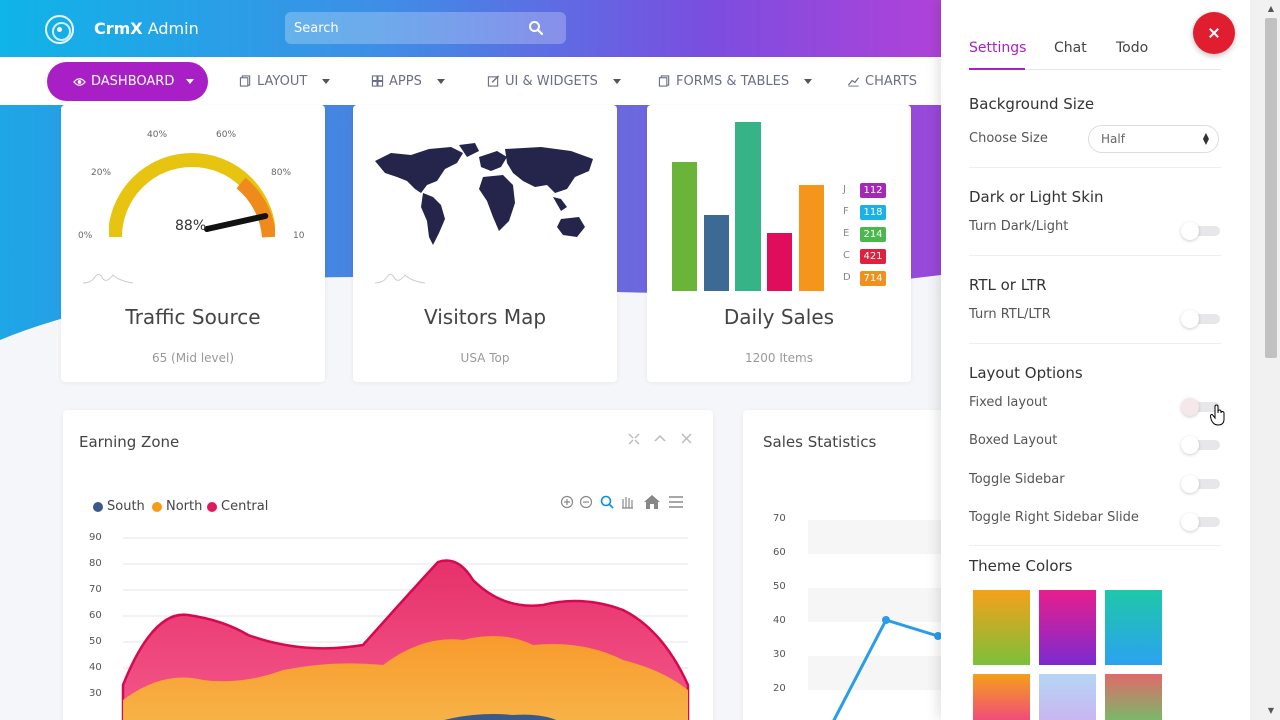  Describe the element at coordinates (177, 506) in the screenshot. I see `legend-north: North` at that location.